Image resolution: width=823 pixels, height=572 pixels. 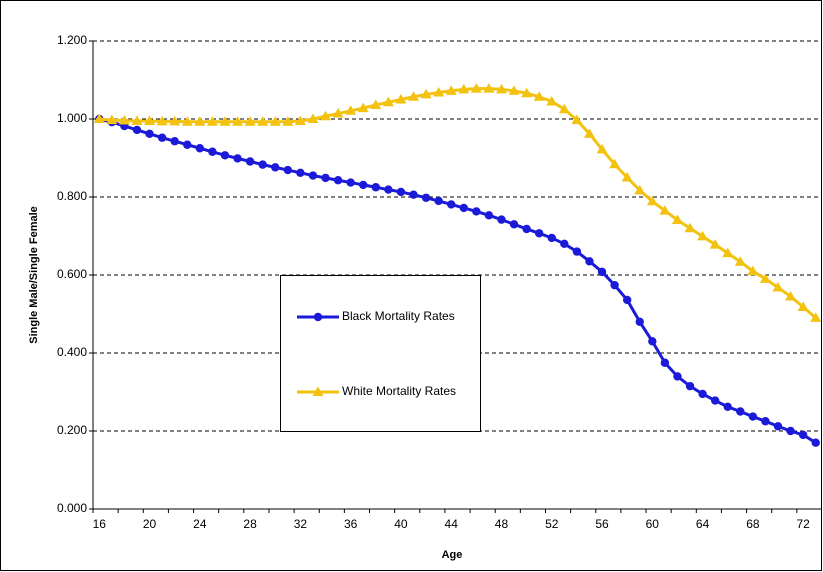 What do you see at coordinates (72, 430) in the screenshot?
I see `y-tick-label: 0.200` at bounding box center [72, 430].